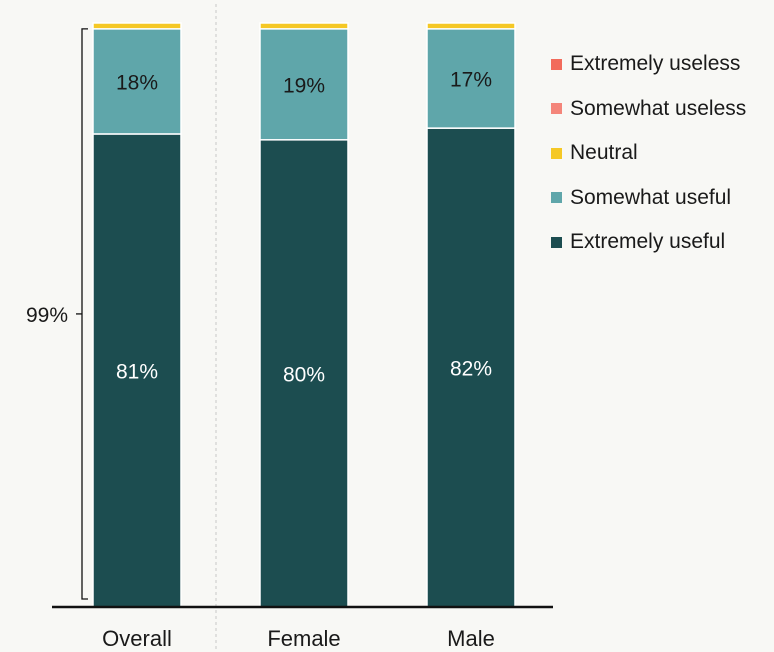 The height and width of the screenshot is (652, 774). What do you see at coordinates (604, 153) in the screenshot?
I see `legend-label: Neutral` at bounding box center [604, 153].